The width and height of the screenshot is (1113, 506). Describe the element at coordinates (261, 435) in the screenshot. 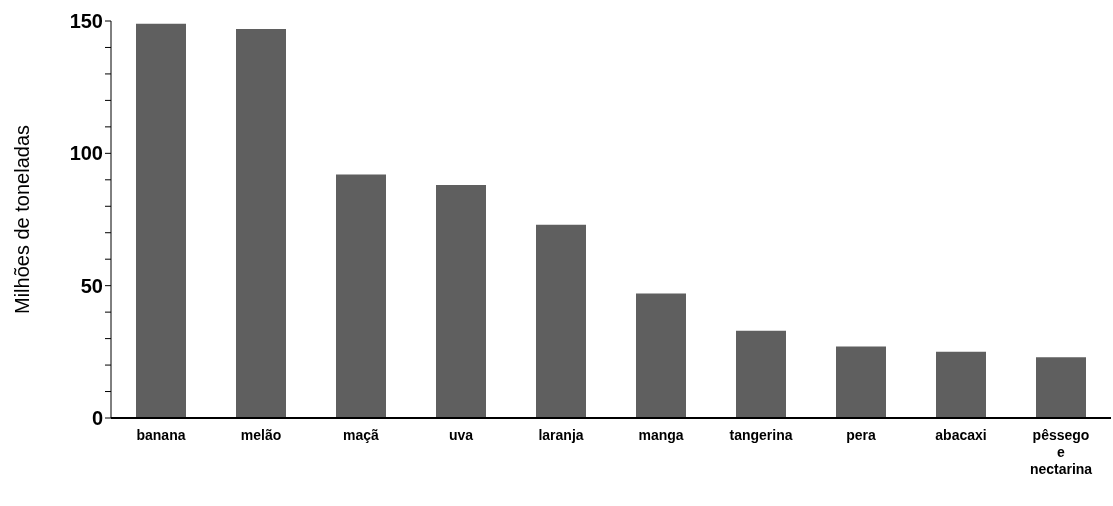

I see `x-tick-label: melão` at that location.